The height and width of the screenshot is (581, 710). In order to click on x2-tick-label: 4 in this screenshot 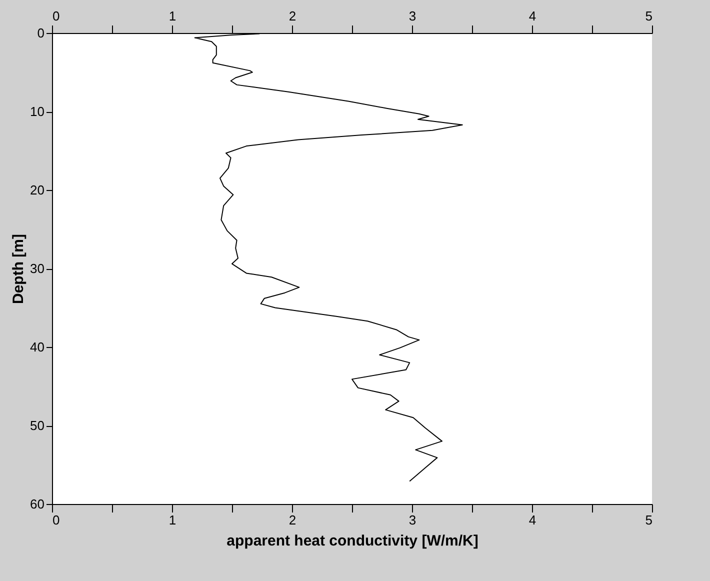, I will do `click(532, 16)`.